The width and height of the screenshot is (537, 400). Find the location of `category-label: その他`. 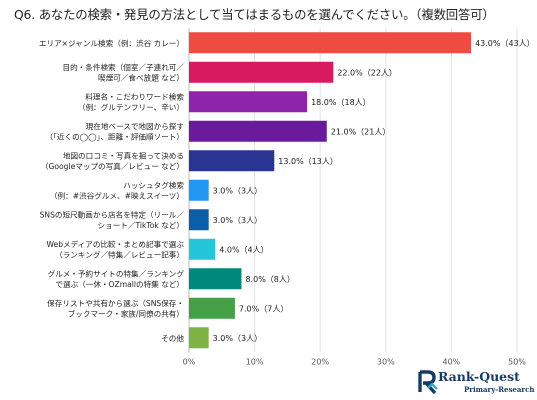

category-label: その他 is located at coordinates (172, 338).